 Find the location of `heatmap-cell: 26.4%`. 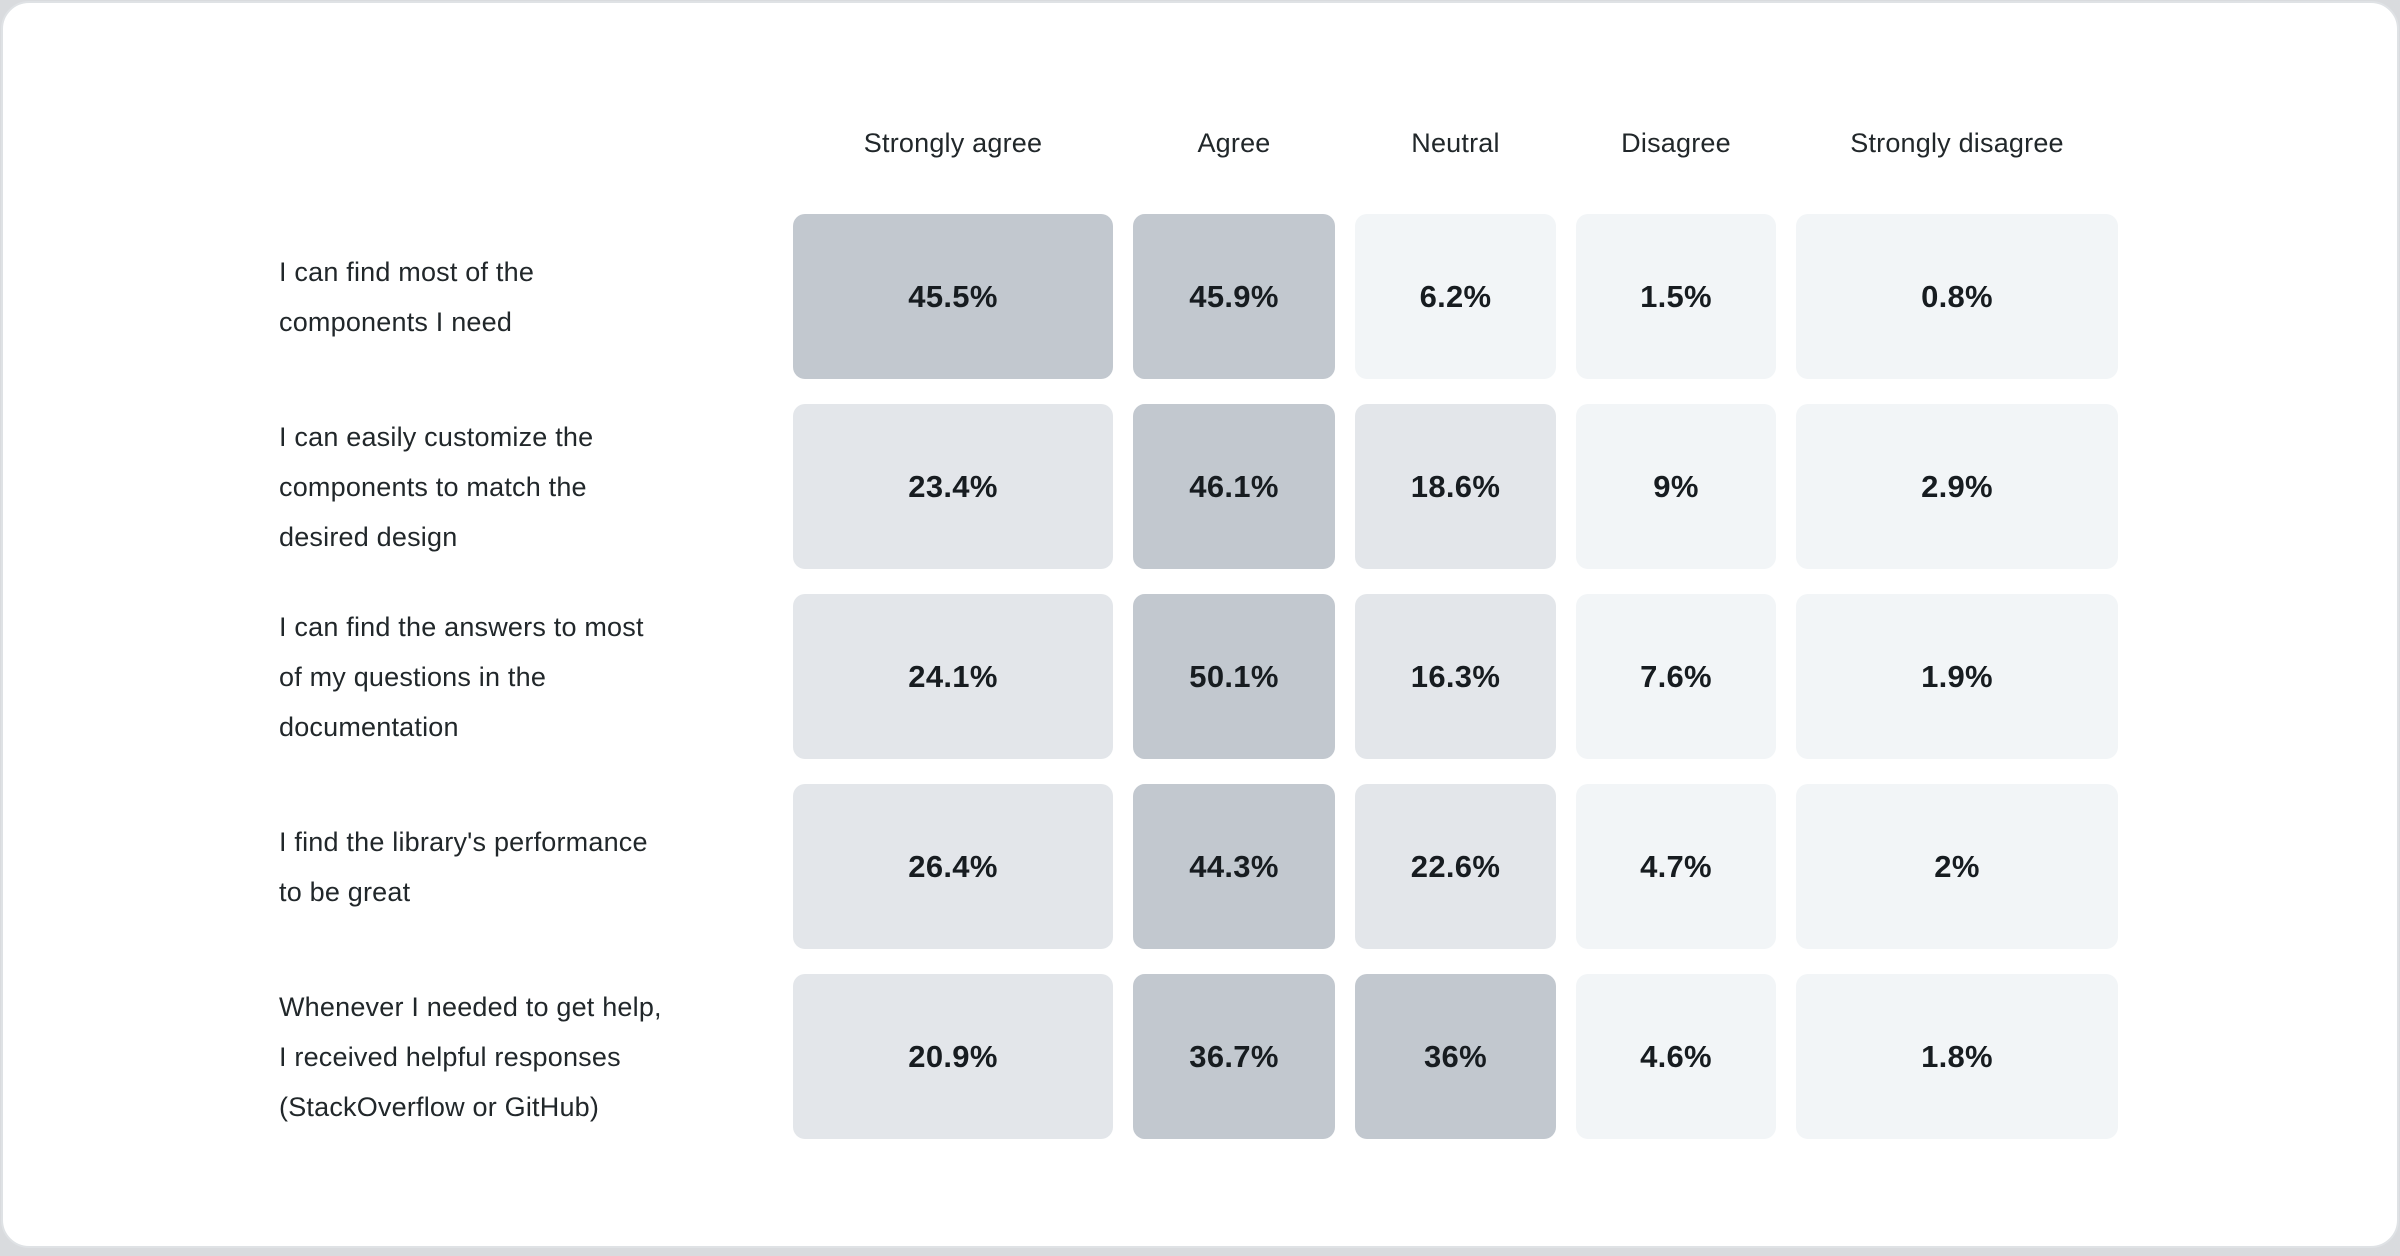

heatmap-cell: 26.4% is located at coordinates (953, 866).